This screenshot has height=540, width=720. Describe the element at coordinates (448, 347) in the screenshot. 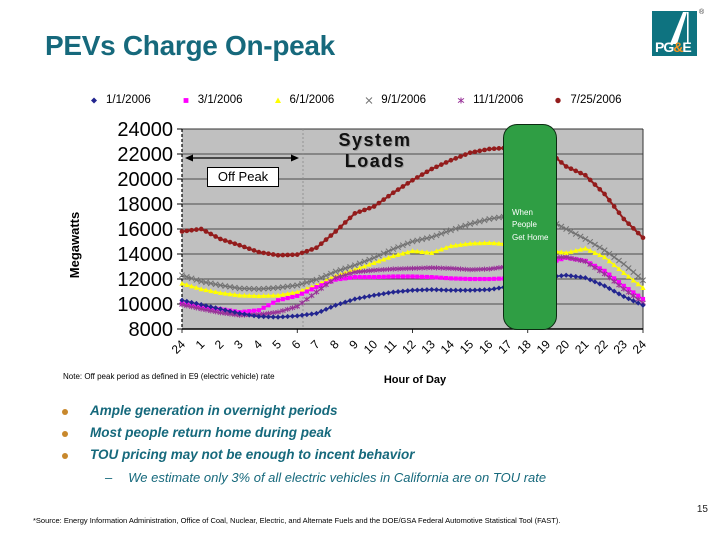

I see `x-tick-label: 14` at that location.